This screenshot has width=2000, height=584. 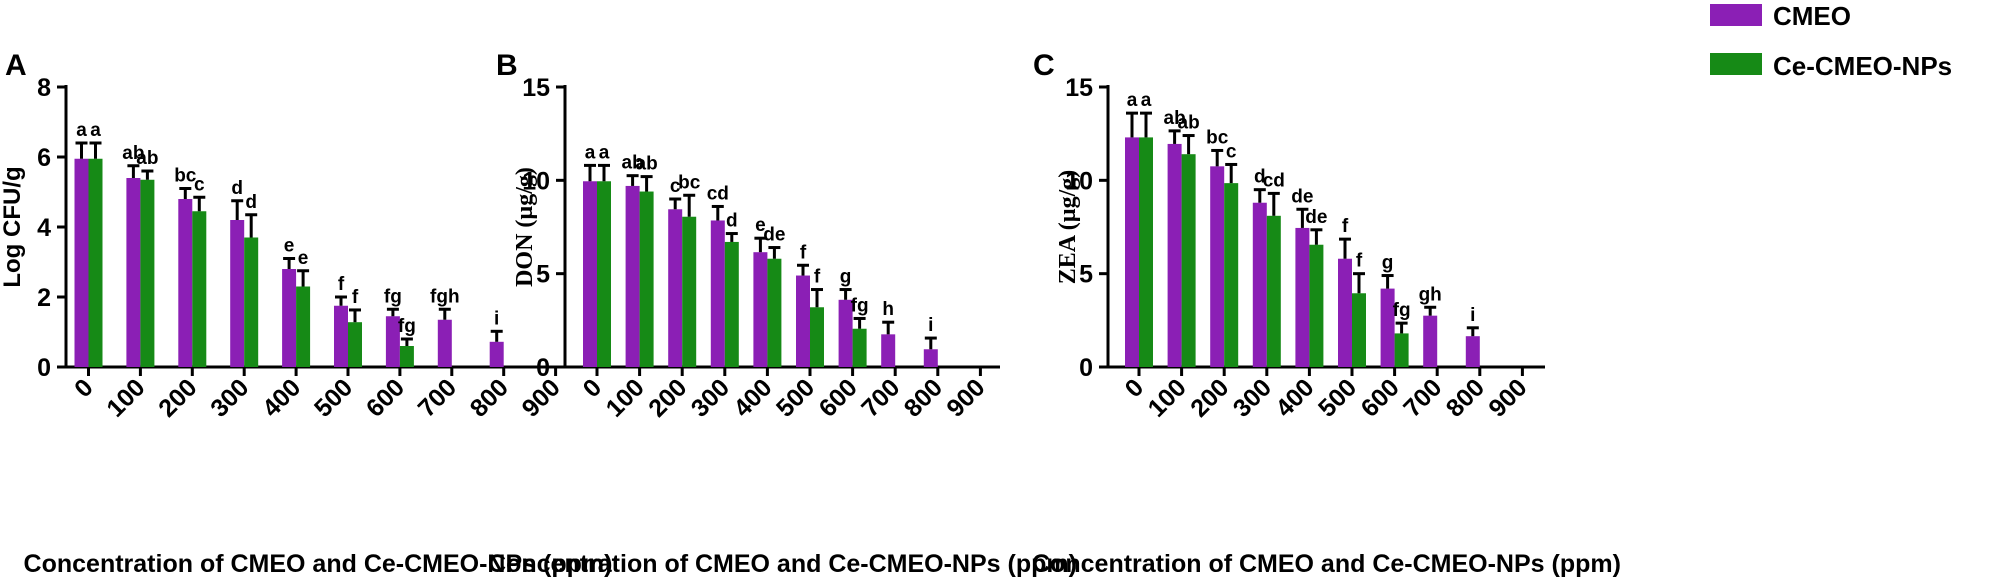 I want to click on significance-label: c, so click(x=1231, y=151).